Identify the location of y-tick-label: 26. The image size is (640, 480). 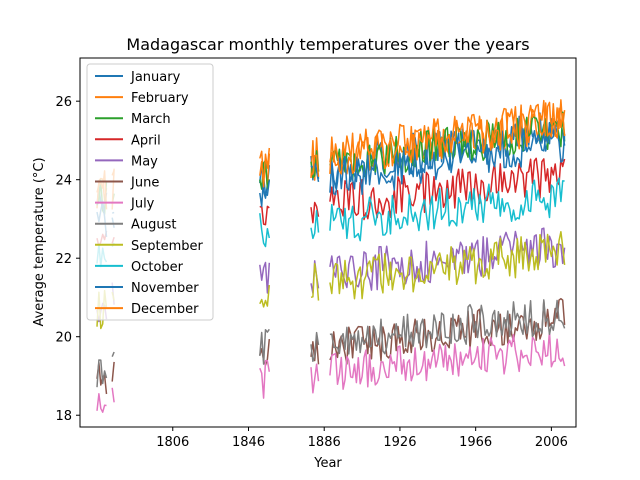
(63, 102).